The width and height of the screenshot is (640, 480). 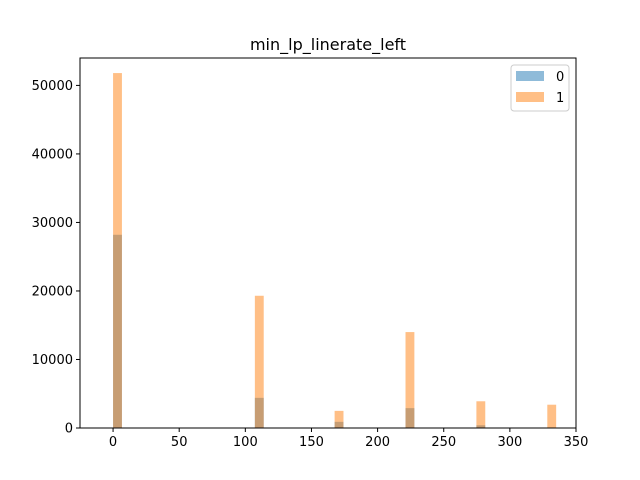 What do you see at coordinates (52, 360) in the screenshot?
I see `y-tick-label: 10000` at bounding box center [52, 360].